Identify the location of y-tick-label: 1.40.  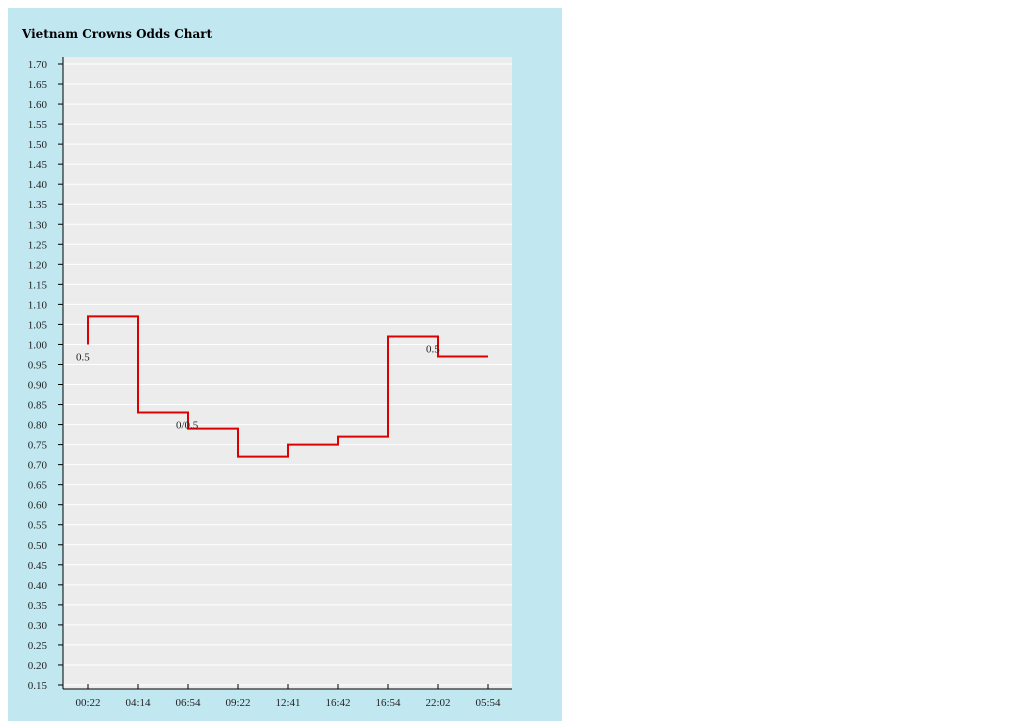
(38, 185).